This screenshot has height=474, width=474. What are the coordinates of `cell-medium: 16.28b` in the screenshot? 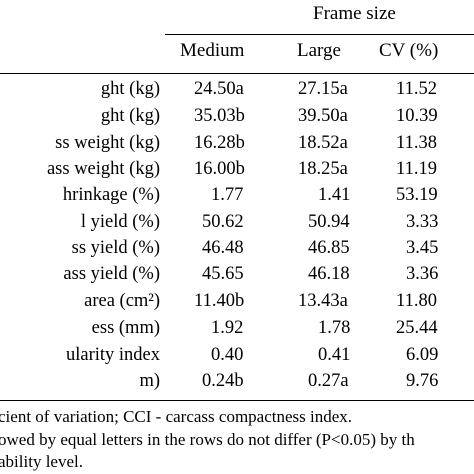 It's located at (219, 143).